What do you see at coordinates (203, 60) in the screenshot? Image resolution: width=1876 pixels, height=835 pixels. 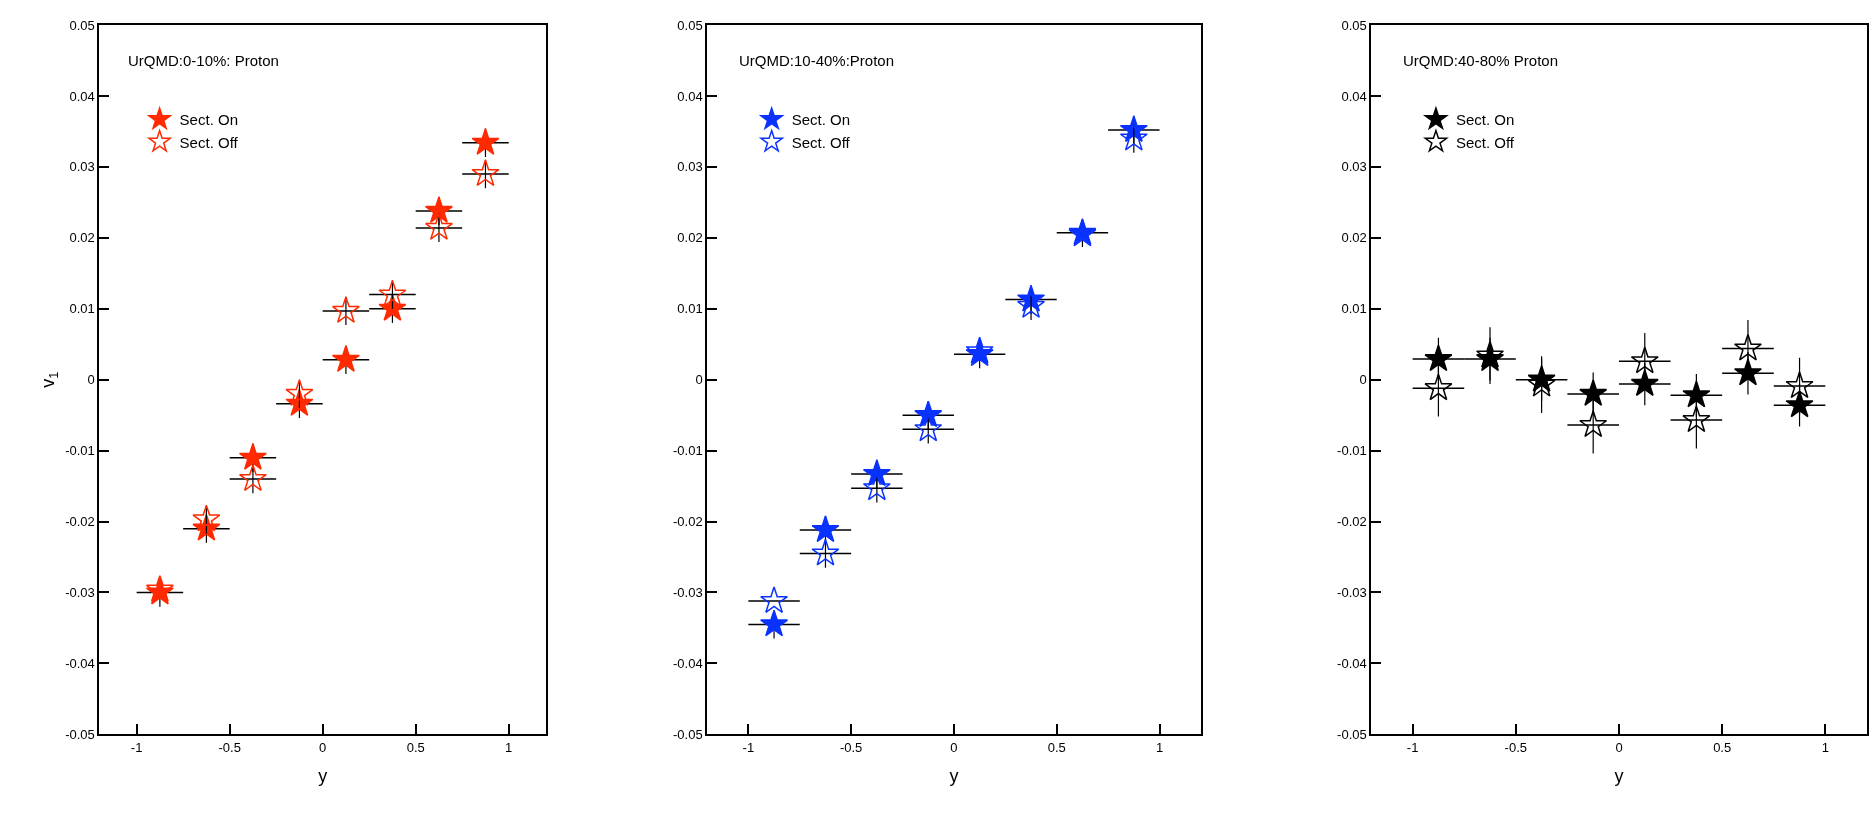 I see `text: UrQMD:0-10%: Proton` at bounding box center [203, 60].